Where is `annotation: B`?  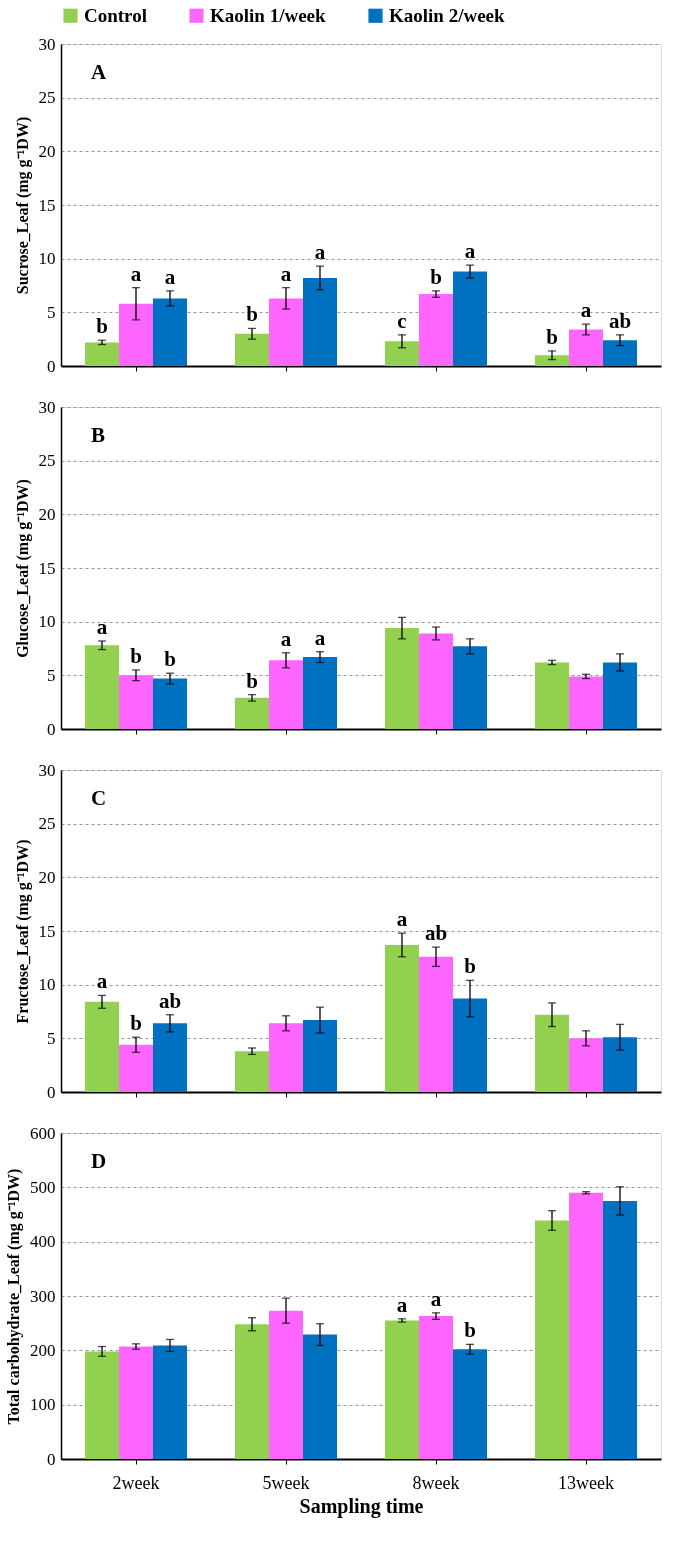 annotation: B is located at coordinates (98, 435).